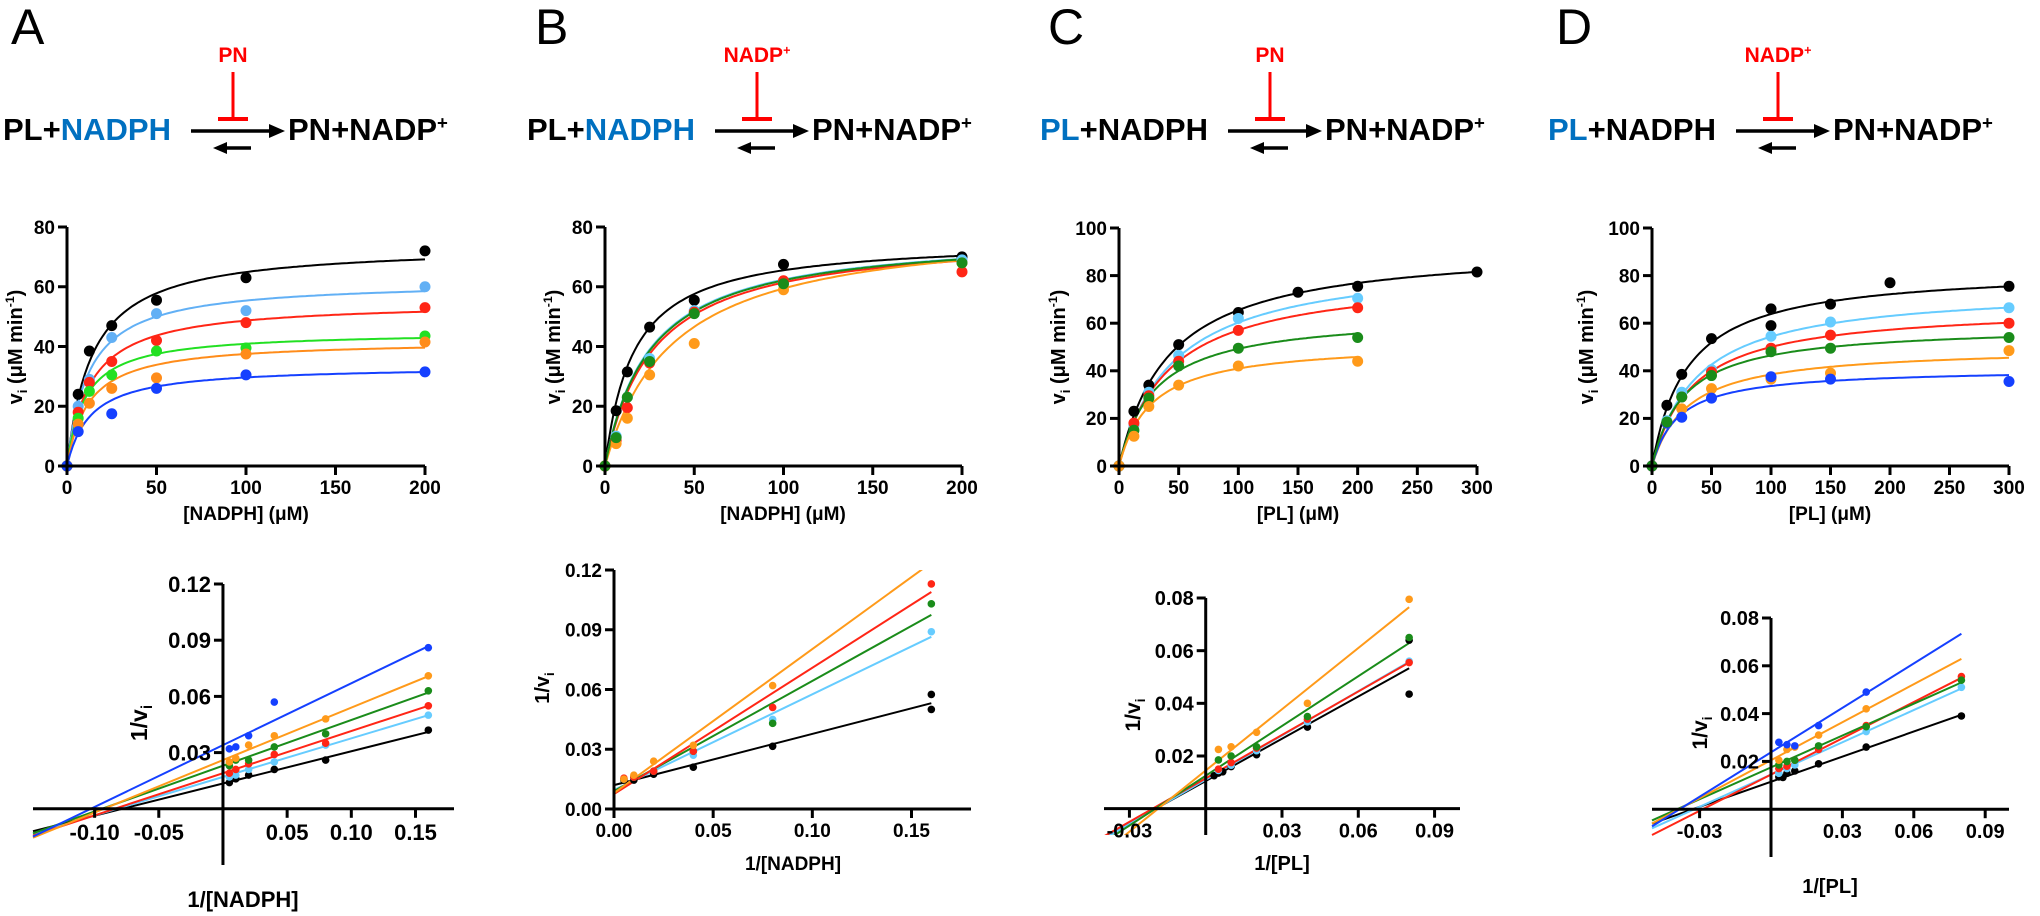  I want to click on x-tick-label: 0.05, so click(287, 832).